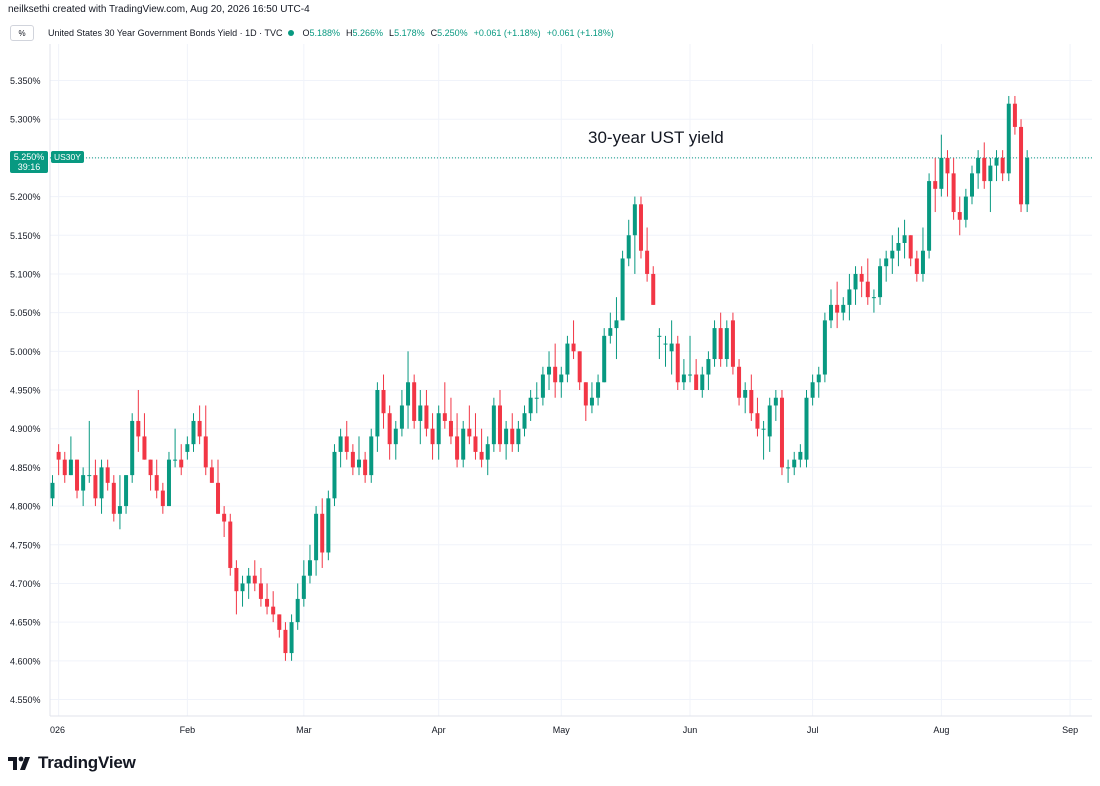 The width and height of the screenshot is (1100, 786). Describe the element at coordinates (580, 33) in the screenshot. I see `change-value-secondary: +0.061 (+1.18%)` at that location.